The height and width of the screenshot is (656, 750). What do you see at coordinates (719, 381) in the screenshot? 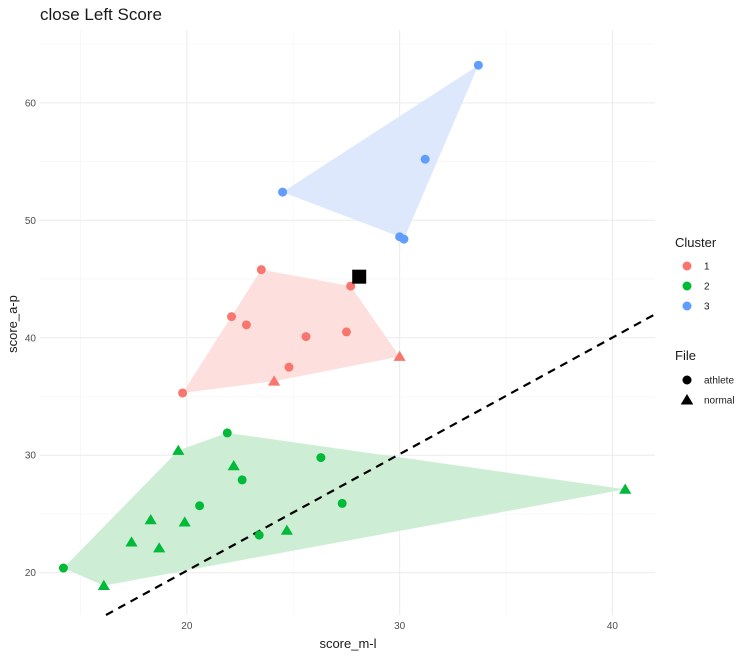
I see `legend-file-label: athlete` at bounding box center [719, 381].